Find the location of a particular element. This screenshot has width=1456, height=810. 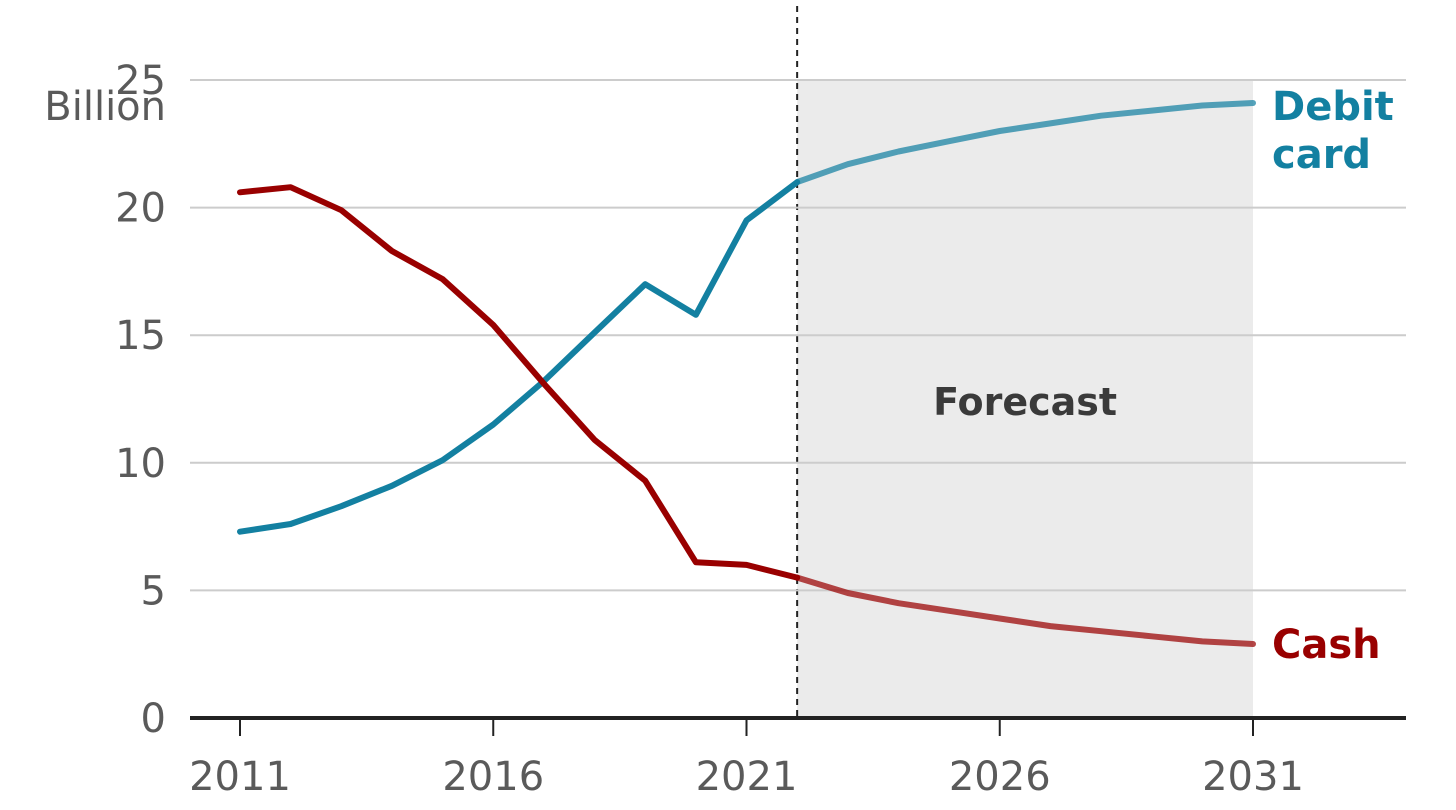

y-axis-label: Billion is located at coordinates (105, 107).